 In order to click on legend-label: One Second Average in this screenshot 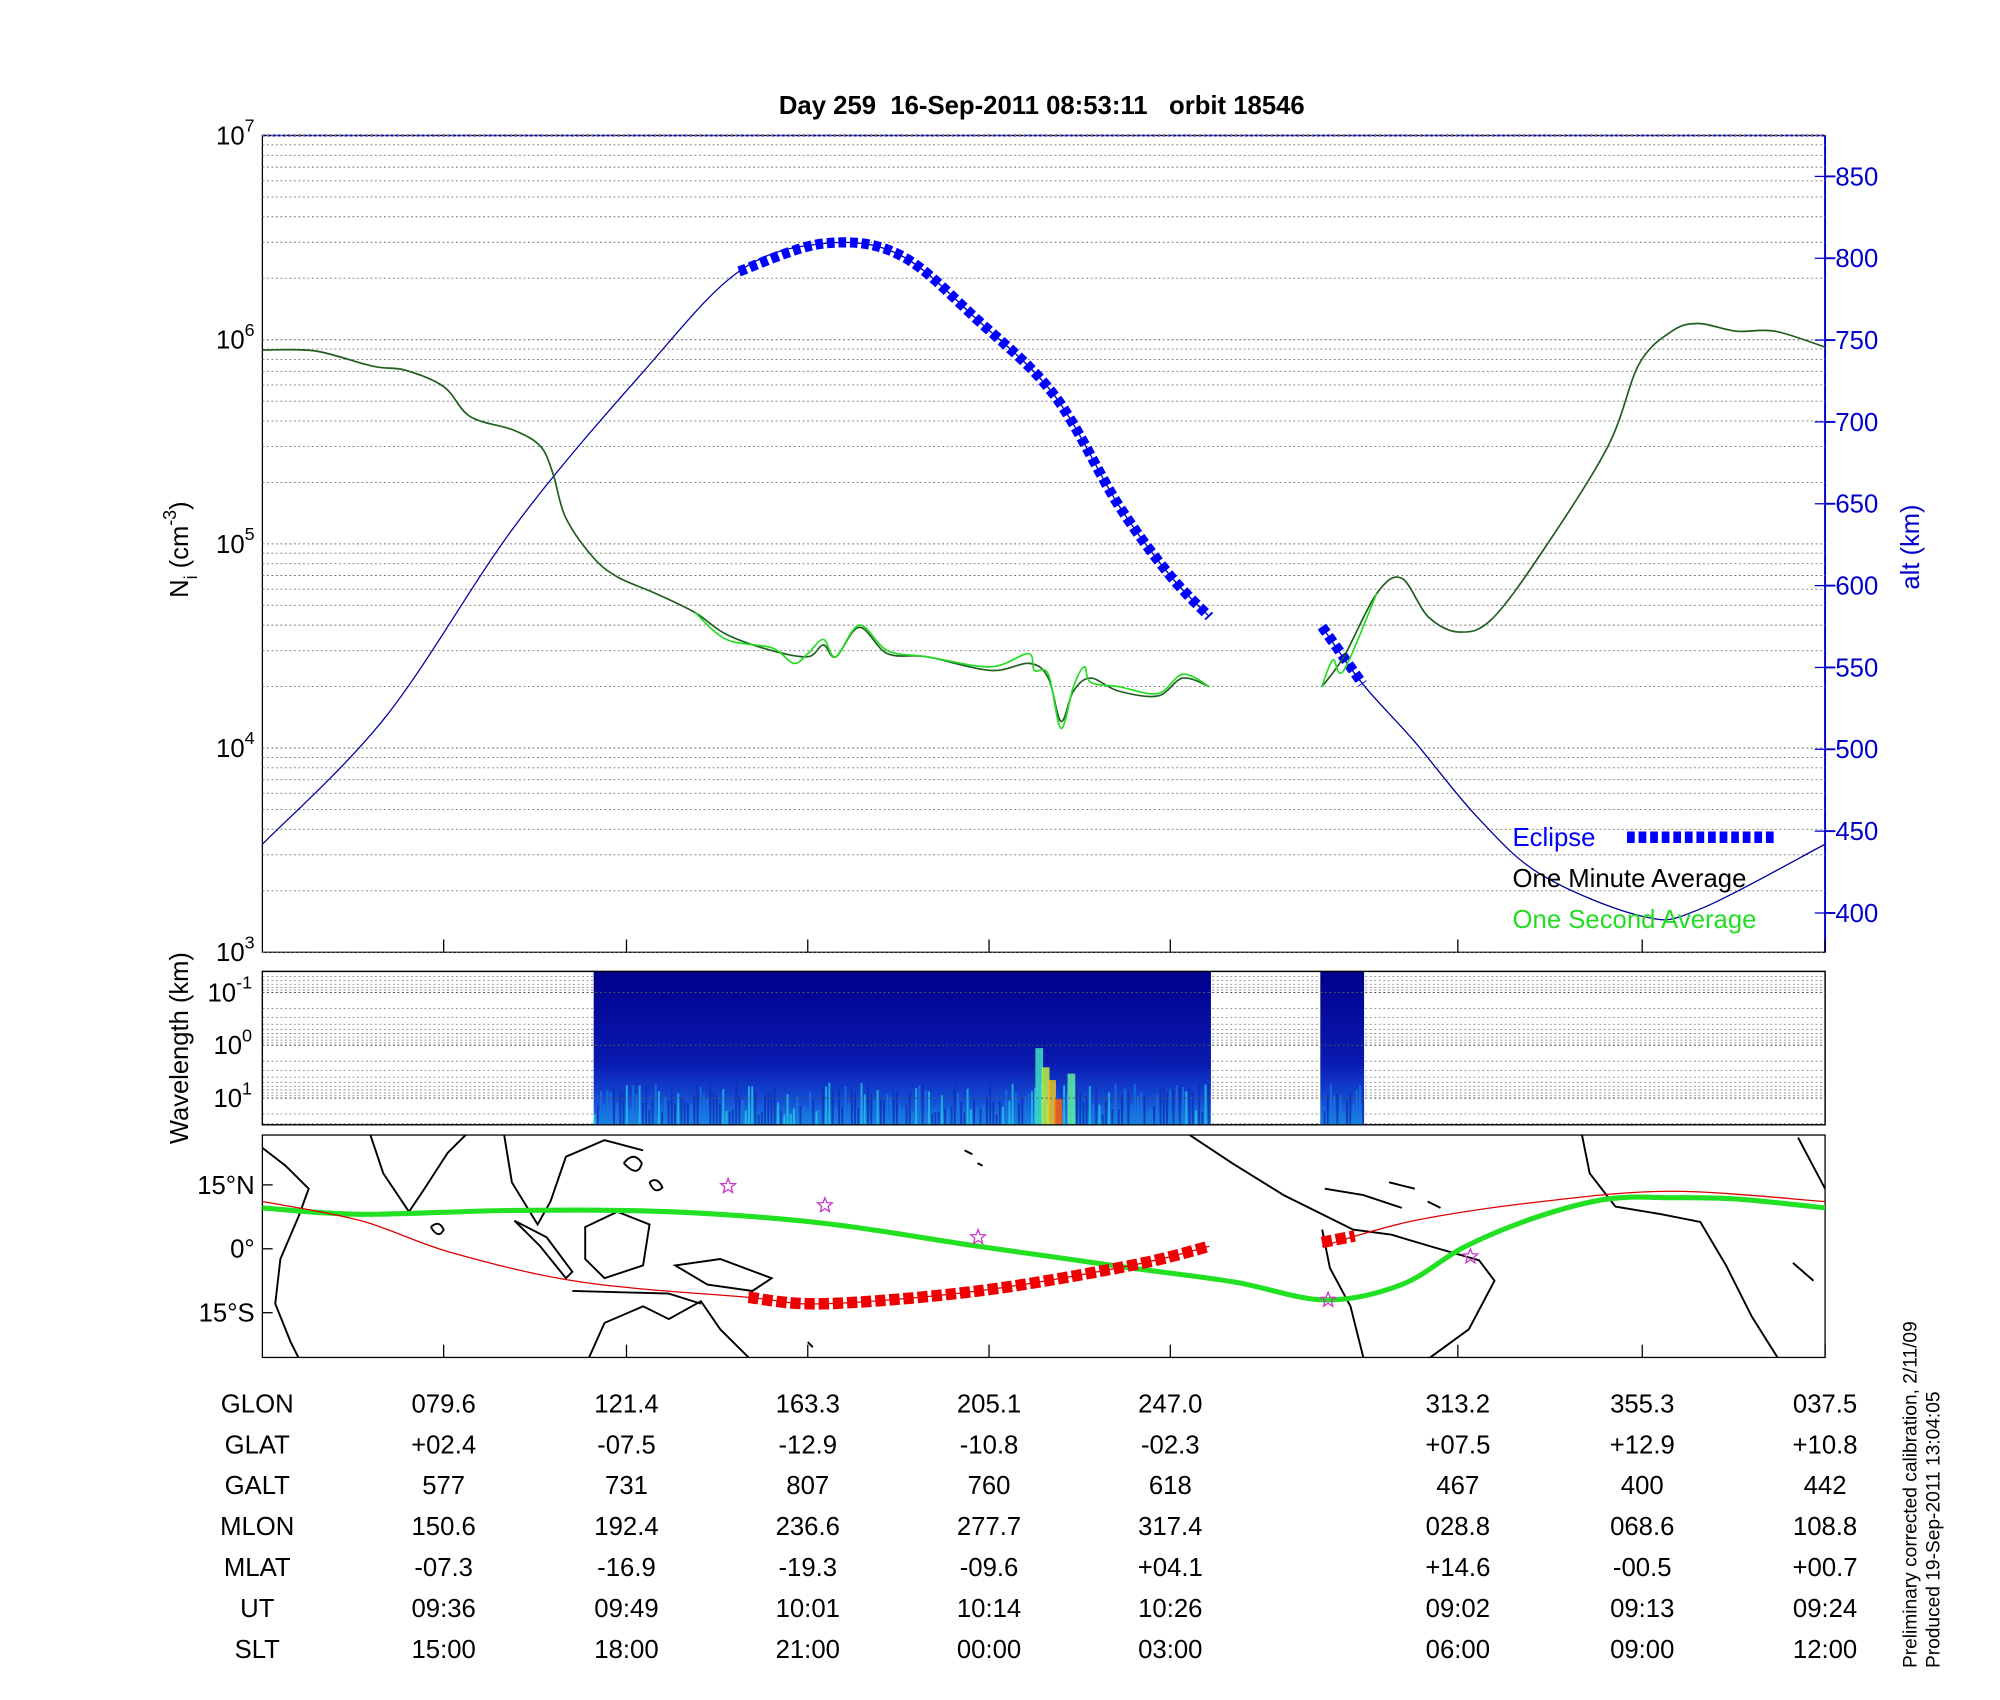, I will do `click(1635, 920)`.